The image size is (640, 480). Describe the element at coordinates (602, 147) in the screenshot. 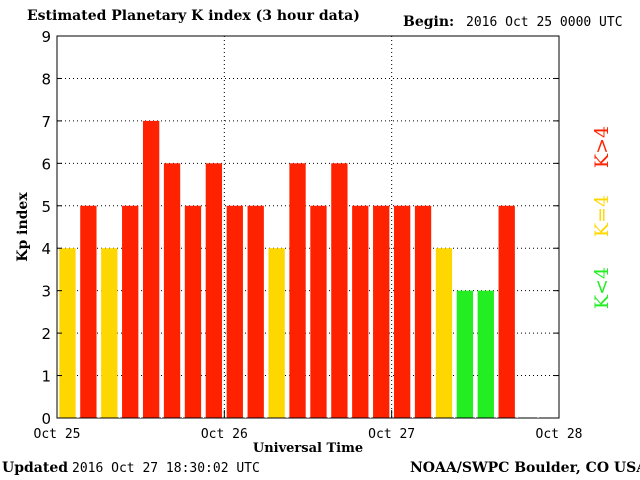

I see `legend-k-greater-4: K>4` at that location.